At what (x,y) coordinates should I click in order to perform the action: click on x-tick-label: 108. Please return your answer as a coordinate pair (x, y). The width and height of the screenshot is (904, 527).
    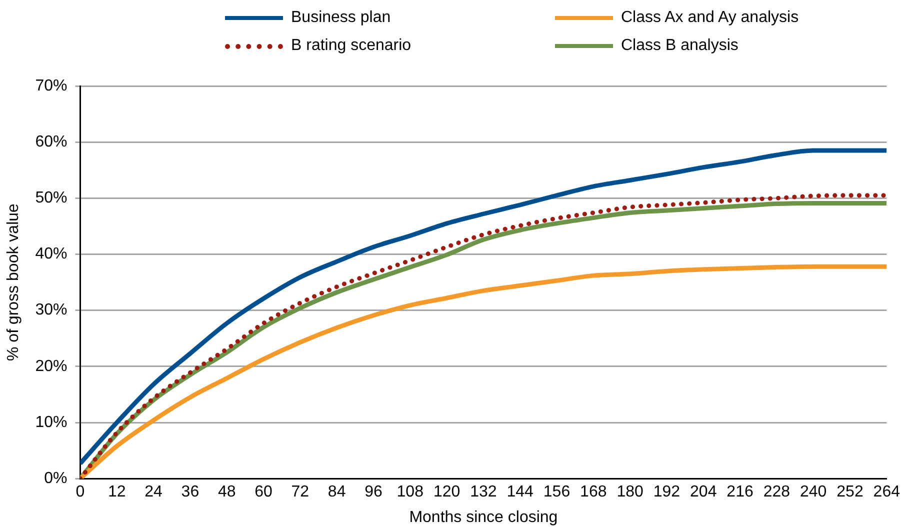
    Looking at the image, I should click on (410, 492).